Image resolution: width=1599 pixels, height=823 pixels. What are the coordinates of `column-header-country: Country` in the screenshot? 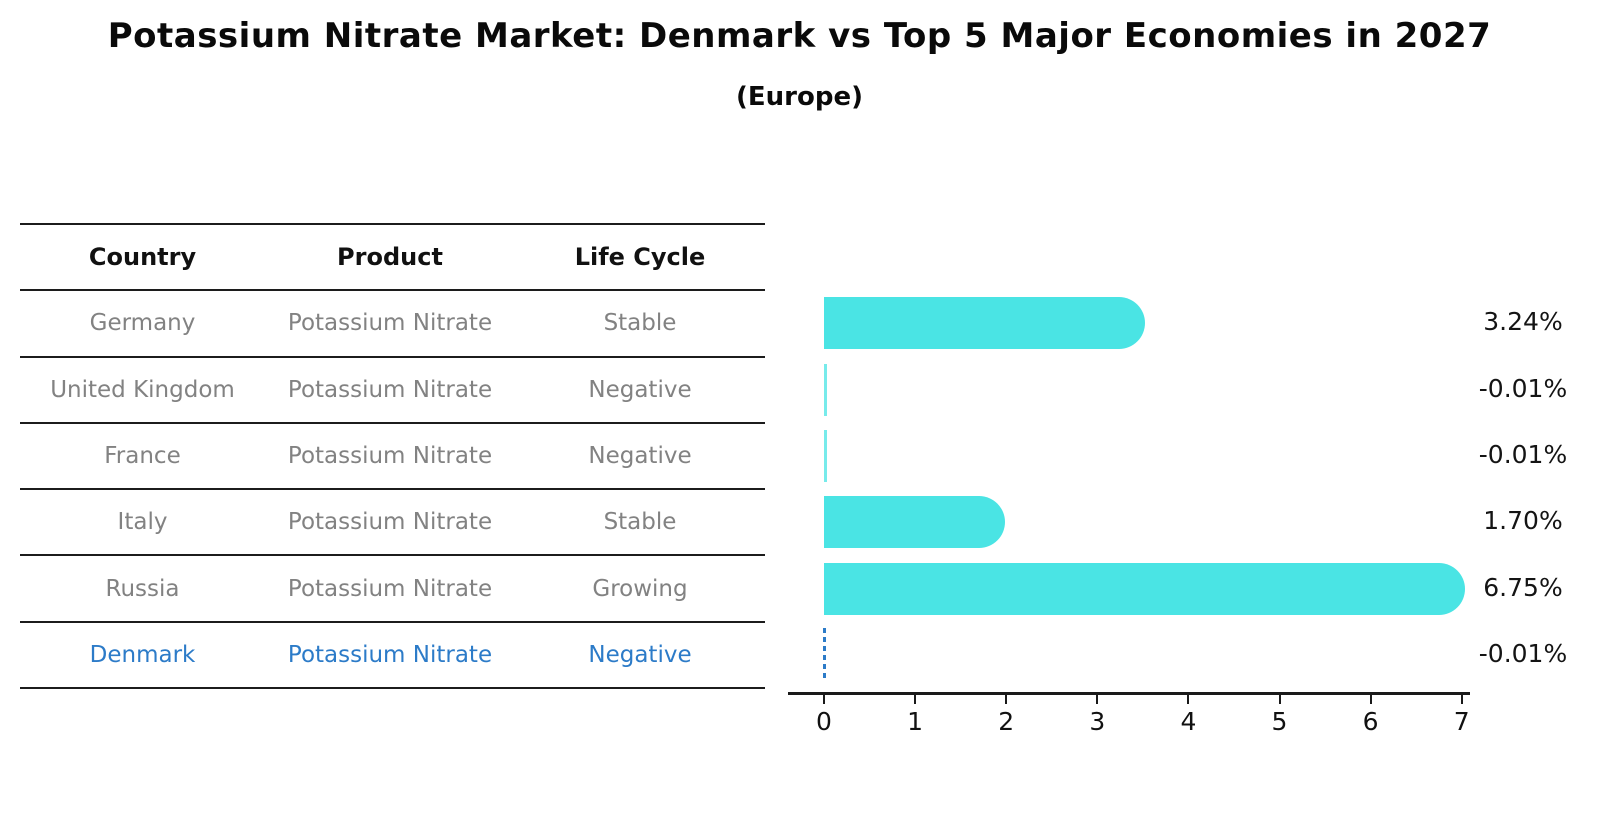 It's located at (142, 257).